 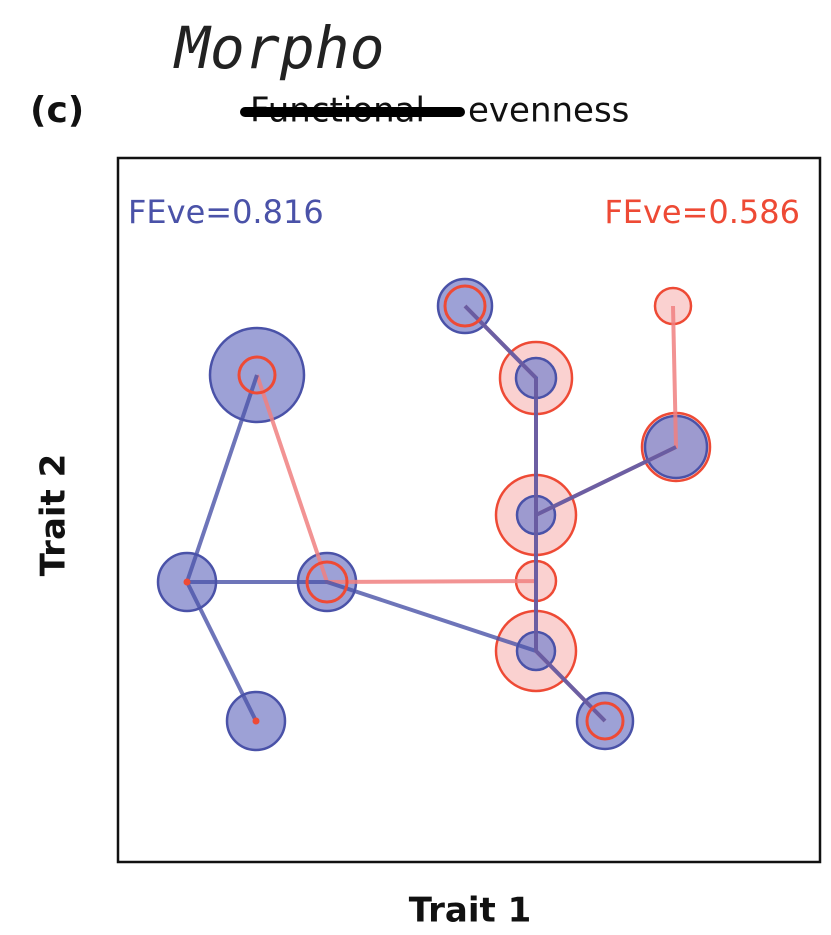 I want to click on x-axis-label: Trait 1, so click(x=470, y=911).